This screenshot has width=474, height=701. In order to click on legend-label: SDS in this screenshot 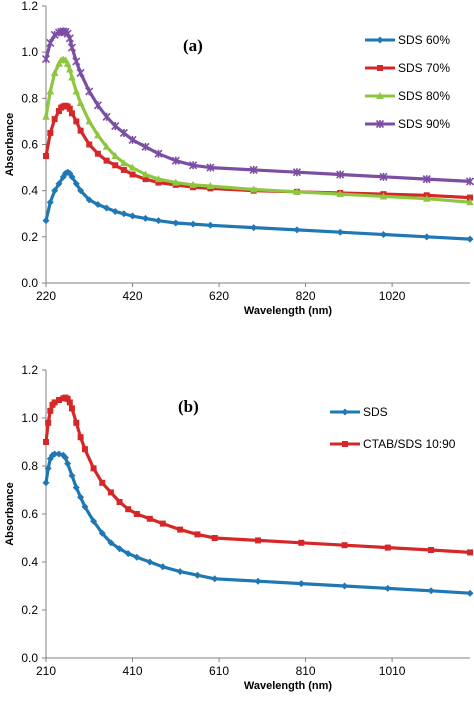, I will do `click(375, 412)`.